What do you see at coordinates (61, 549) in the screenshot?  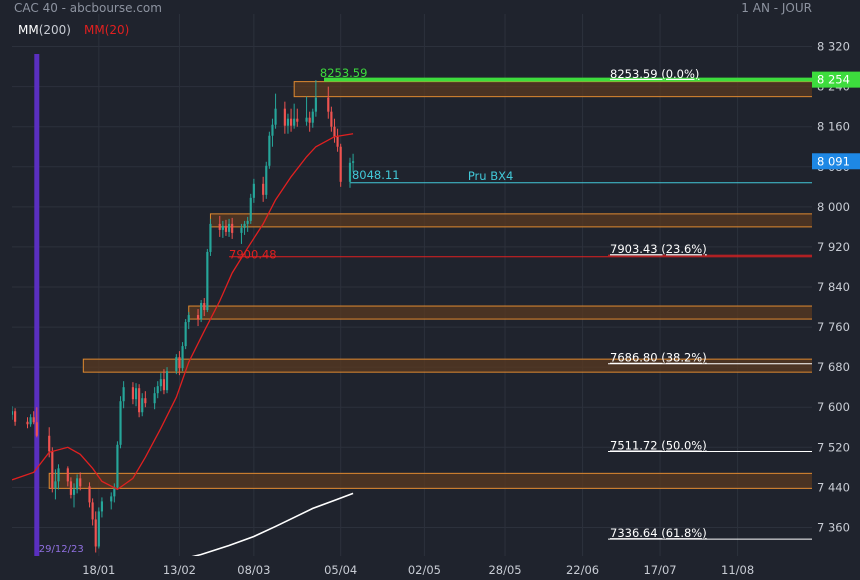 I see `vertical-marker-label: 29/12/23` at bounding box center [61, 549].